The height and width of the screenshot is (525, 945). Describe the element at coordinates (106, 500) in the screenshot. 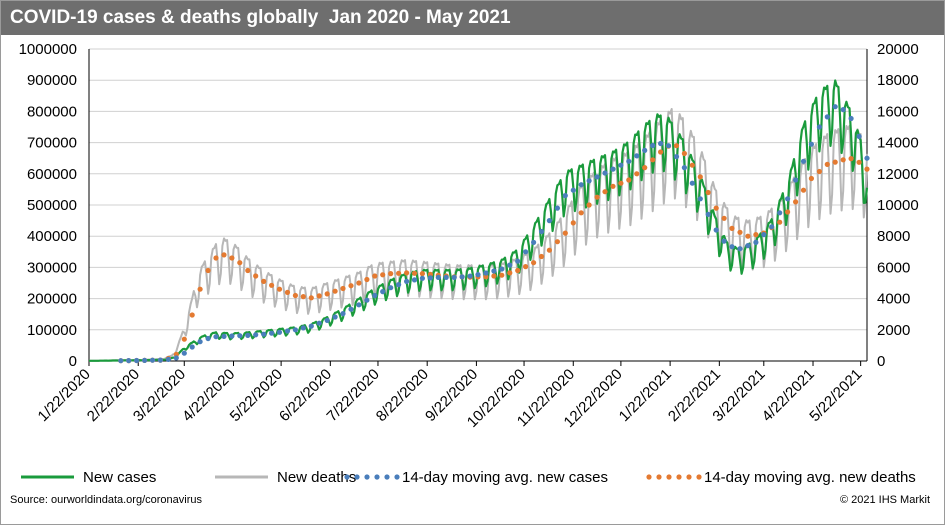

I see `source-note: Source: ourworldindata.org/coronavirus` at that location.